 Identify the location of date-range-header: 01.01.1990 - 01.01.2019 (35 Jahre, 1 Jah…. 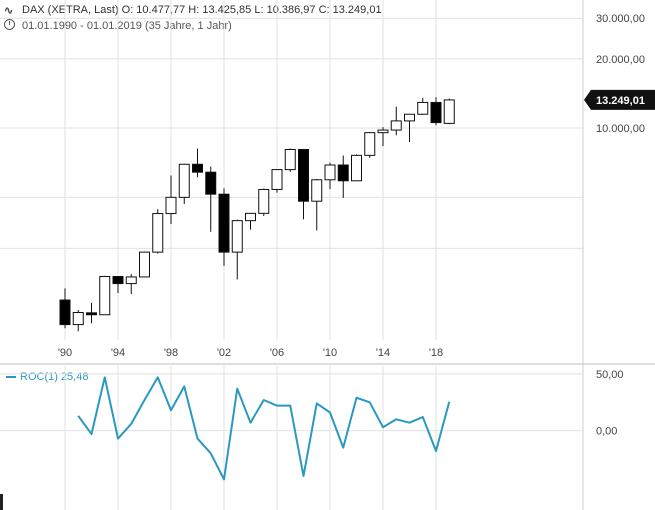
(127, 26).